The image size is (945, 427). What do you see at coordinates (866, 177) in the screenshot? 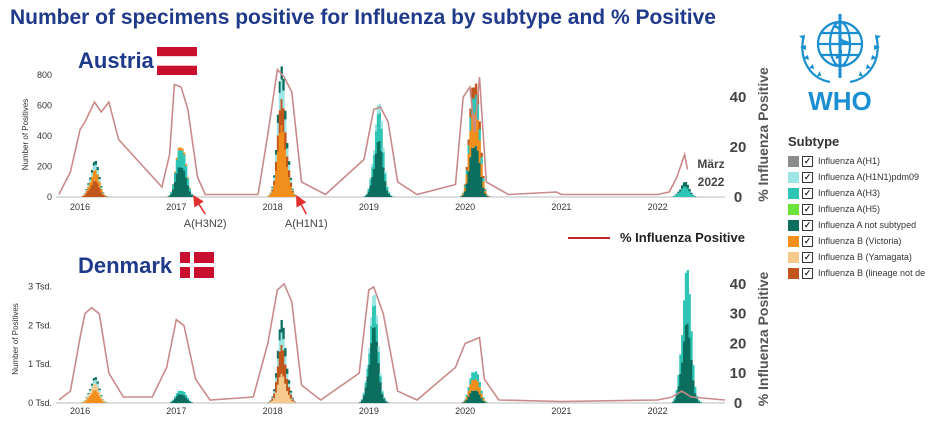
I see `legend-item: ✓ Influenza A(H1N1)pdm09` at bounding box center [866, 177].